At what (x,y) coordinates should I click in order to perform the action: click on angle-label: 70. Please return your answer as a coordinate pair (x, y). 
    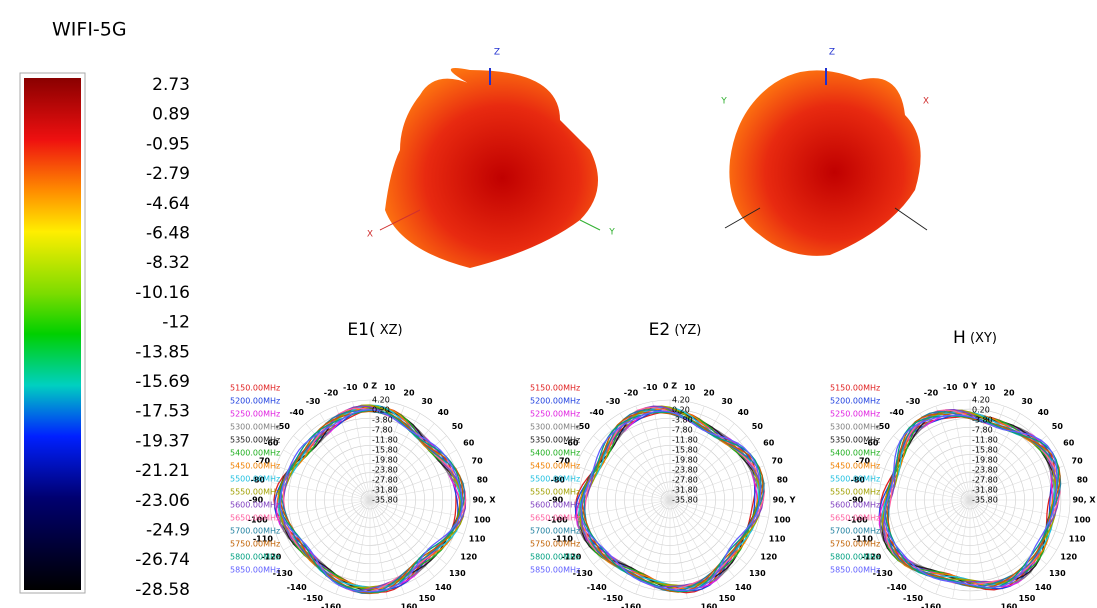
    Looking at the image, I should click on (1078, 461).